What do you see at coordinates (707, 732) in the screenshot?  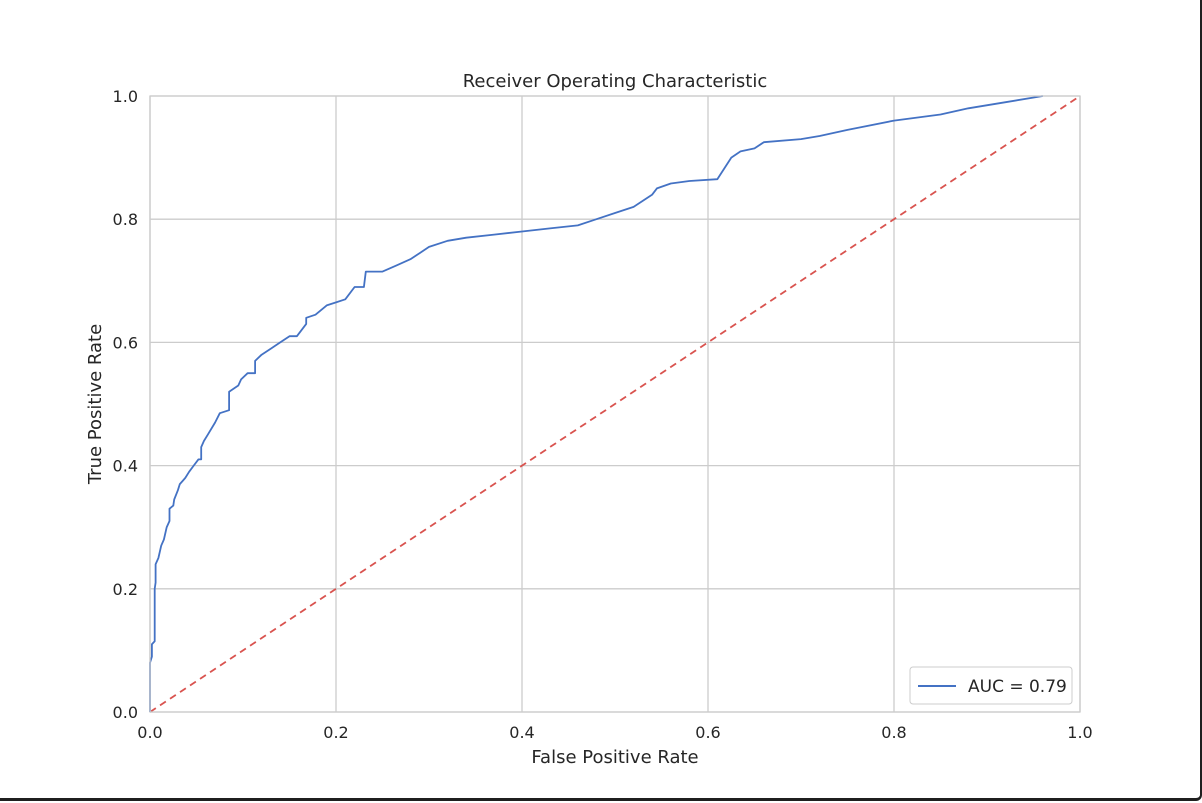 I see `x-tick-label: 0.6` at bounding box center [707, 732].